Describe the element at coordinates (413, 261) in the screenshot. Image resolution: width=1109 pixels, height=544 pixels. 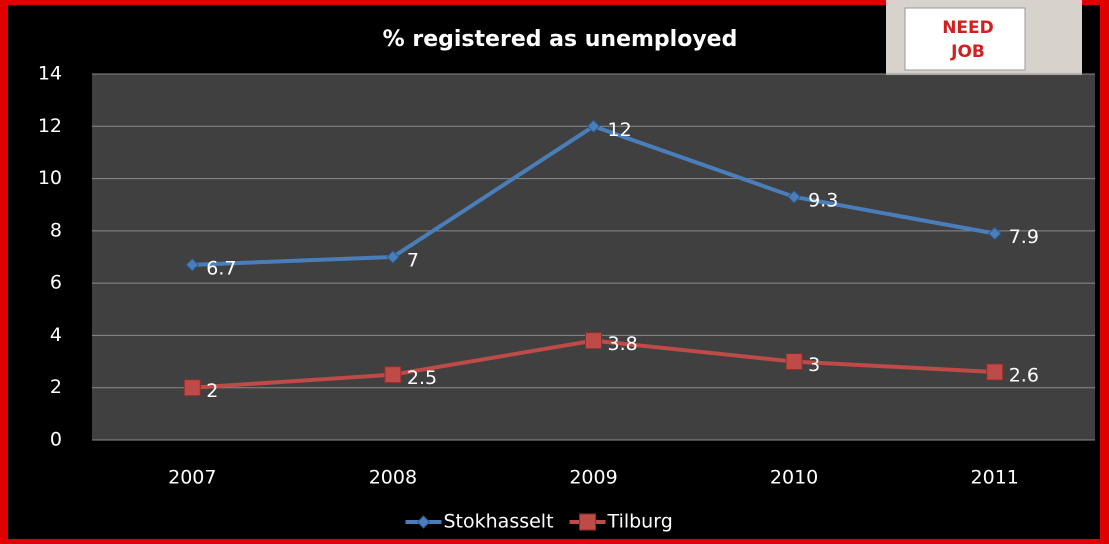
I see `data-label: 7` at that location.